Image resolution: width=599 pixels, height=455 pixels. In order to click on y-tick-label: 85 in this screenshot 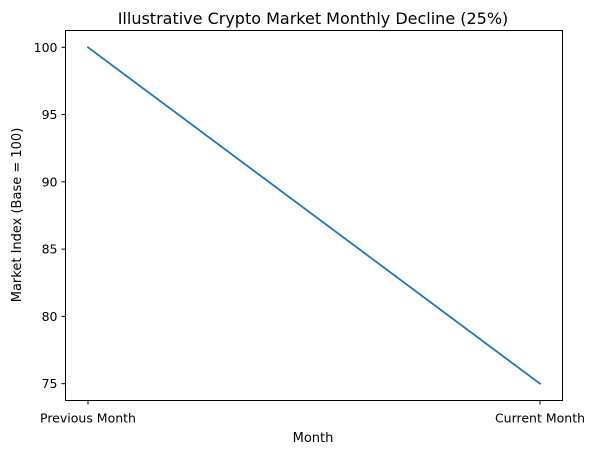, I will do `click(50, 249)`.